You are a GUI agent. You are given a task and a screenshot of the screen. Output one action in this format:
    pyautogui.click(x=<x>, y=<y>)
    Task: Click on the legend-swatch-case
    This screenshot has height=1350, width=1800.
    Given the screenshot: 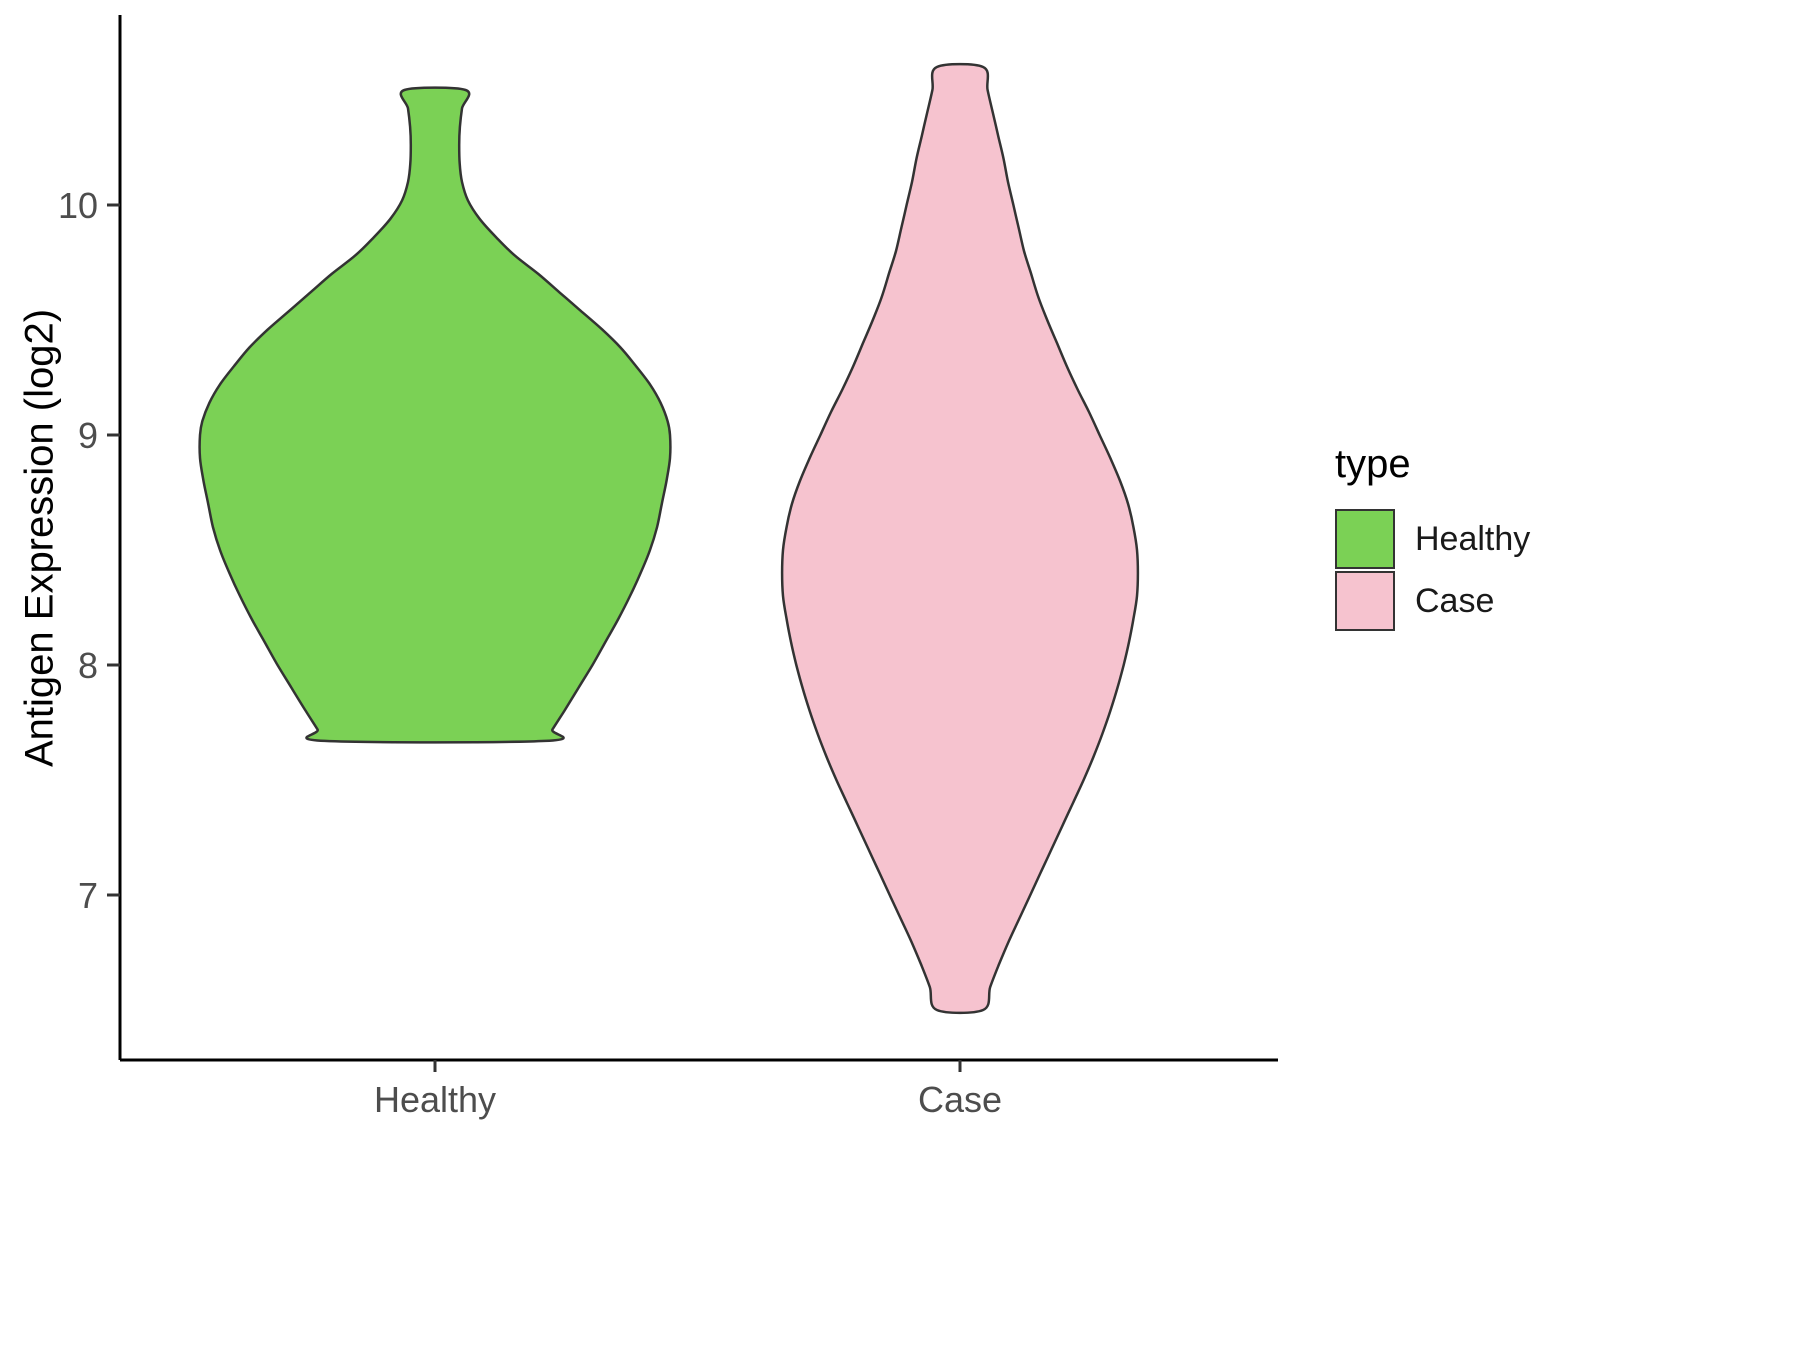 What is the action you would take?
    pyautogui.click(x=1365, y=601)
    